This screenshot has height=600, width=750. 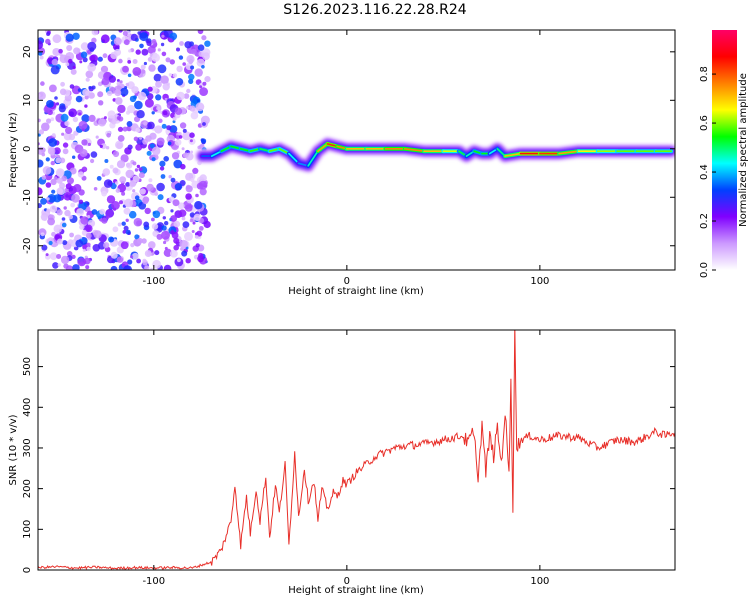 I want to click on snr-y-tick-label: 0, so click(x=27, y=570).